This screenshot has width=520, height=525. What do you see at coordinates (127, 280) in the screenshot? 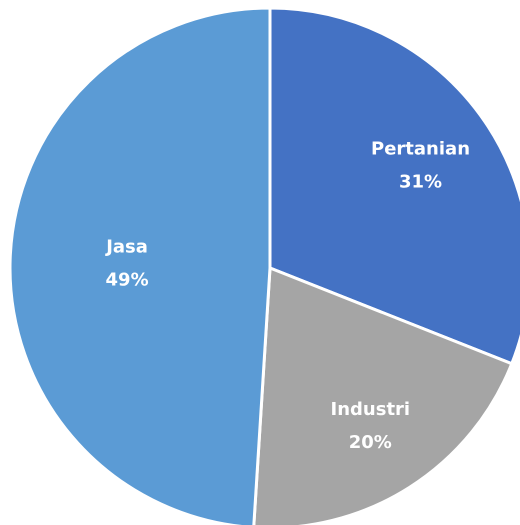
I see `slice-value-label: 49%` at bounding box center [127, 280].